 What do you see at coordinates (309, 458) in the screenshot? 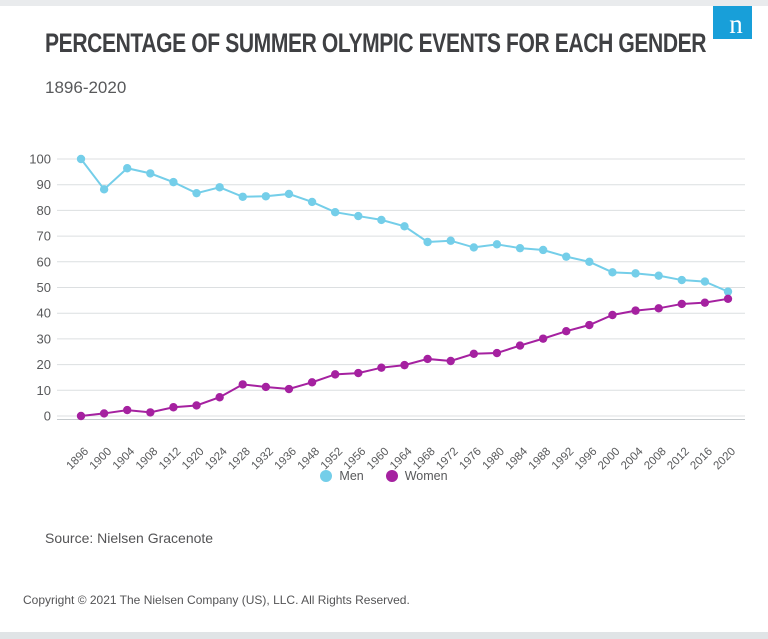
I see `x-tick-label: 1948` at bounding box center [309, 458].